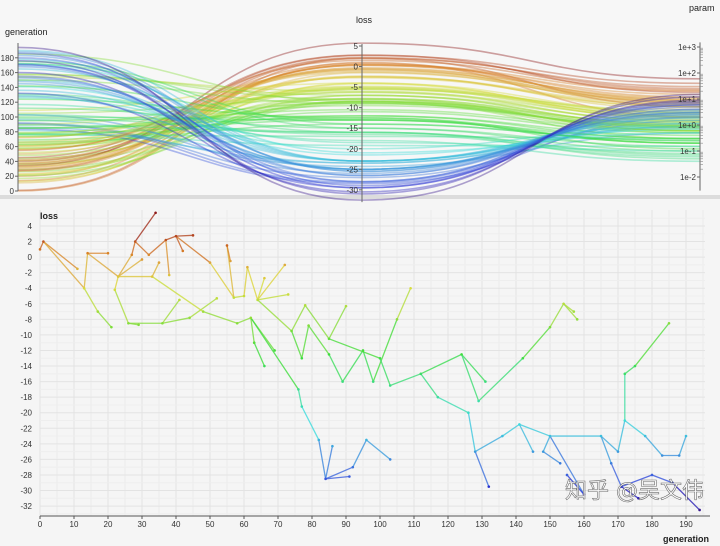 The height and width of the screenshot is (546, 720). What do you see at coordinates (26, 366) in the screenshot?
I see `y-tick-label: -14` at bounding box center [26, 366].